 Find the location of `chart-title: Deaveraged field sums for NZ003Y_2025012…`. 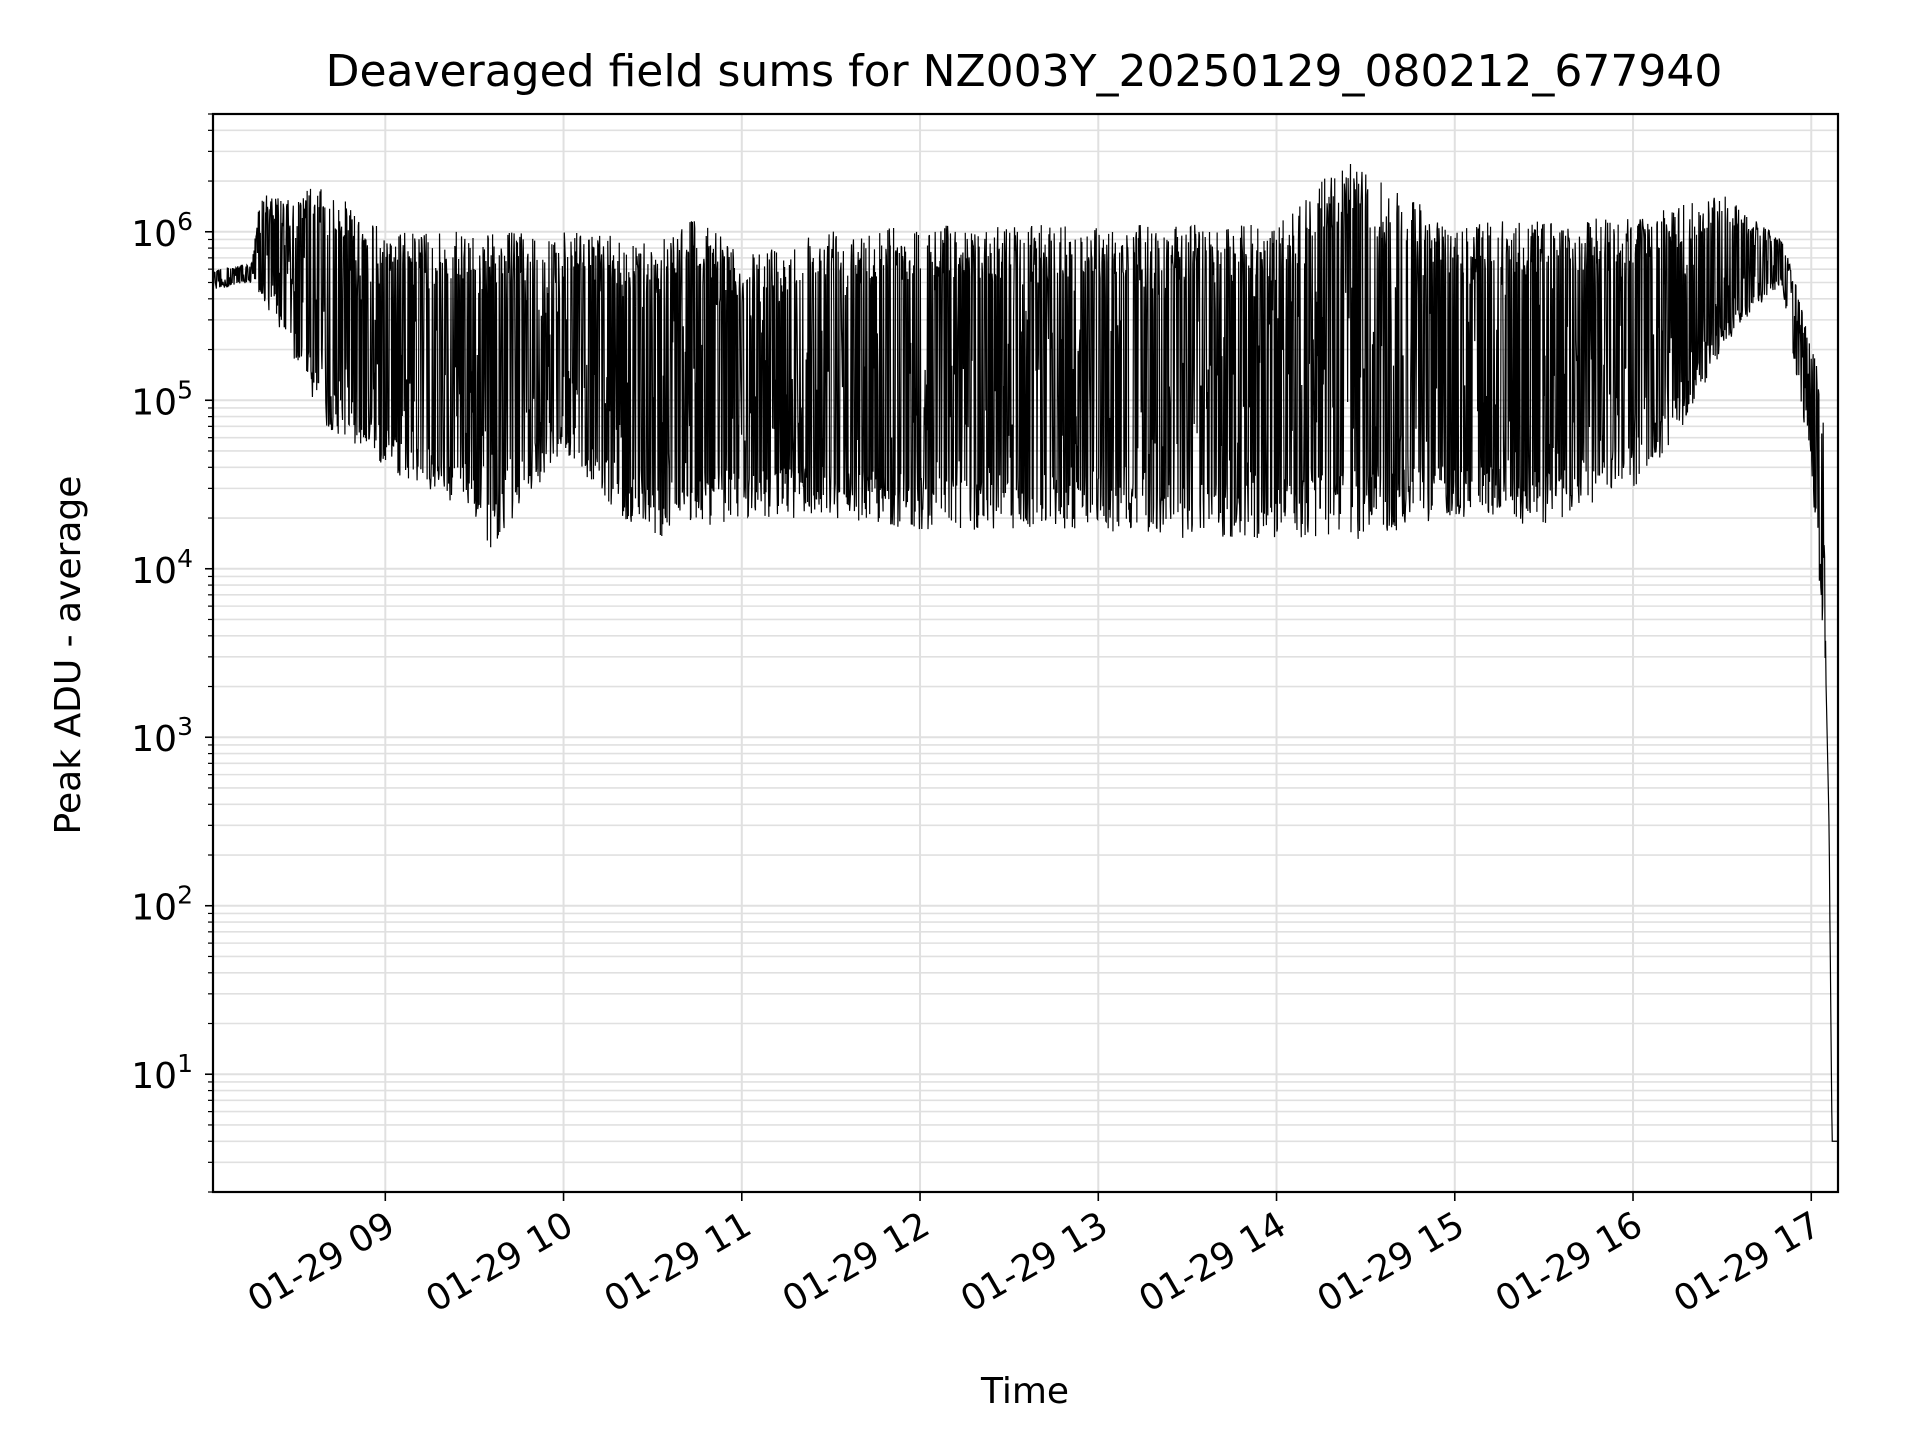

chart-title: Deaveraged field sums for NZ003Y_2025012… is located at coordinates (1024, 71).